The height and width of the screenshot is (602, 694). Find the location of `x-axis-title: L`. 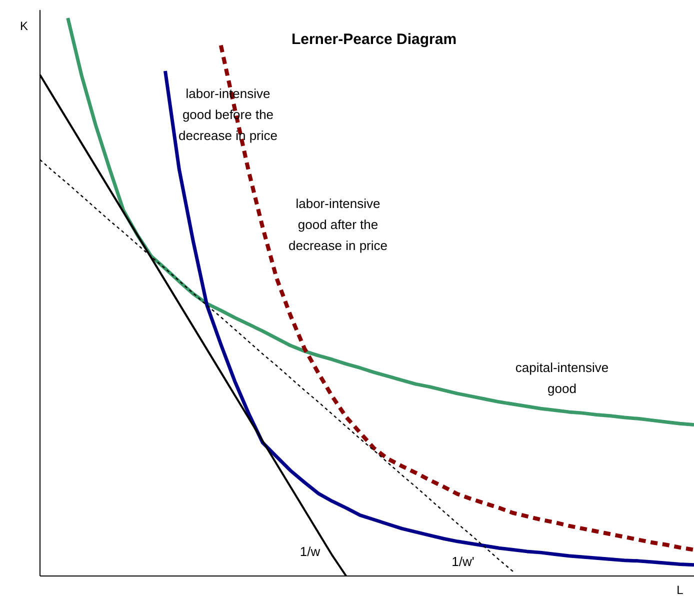

x-axis-title: L is located at coordinates (680, 590).